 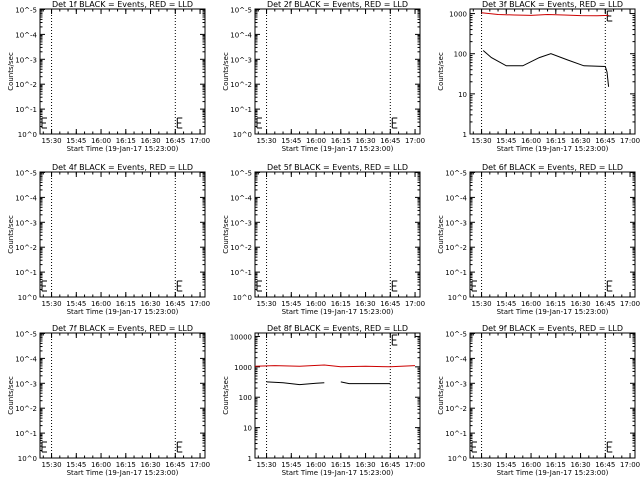 What do you see at coordinates (456, 173) in the screenshot?
I see `y-tick-label: 10^-5` at bounding box center [456, 173].